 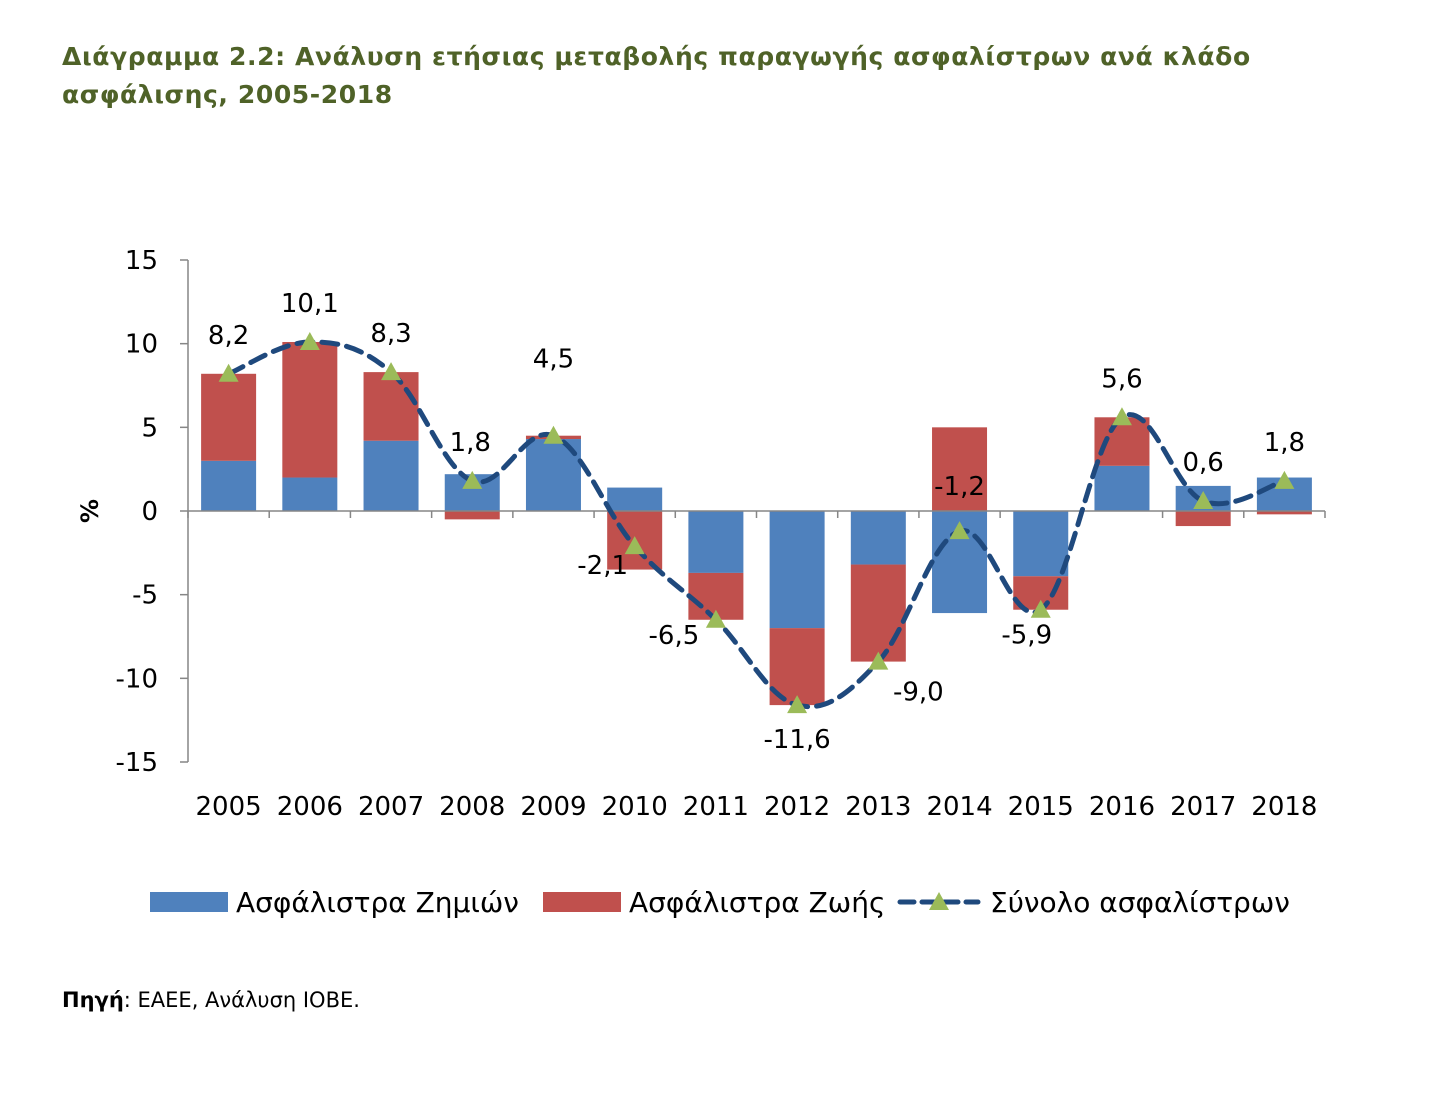 I want to click on x-tick-label-2011: 2011, so click(x=716, y=807).